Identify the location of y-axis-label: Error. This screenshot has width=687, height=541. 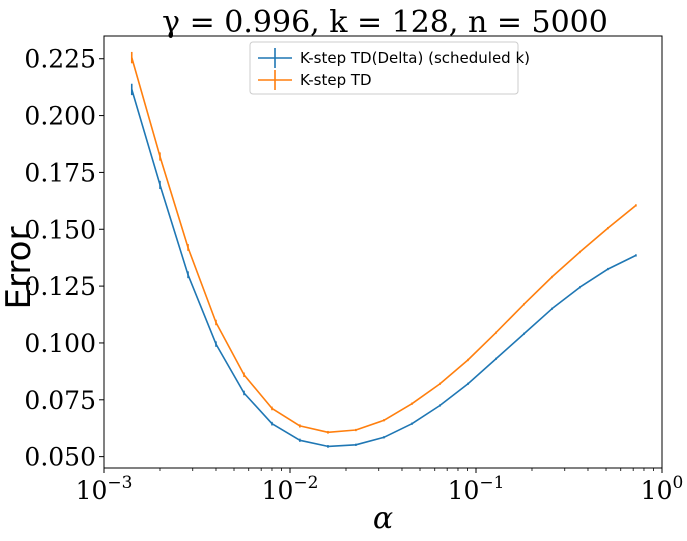
(19, 268).